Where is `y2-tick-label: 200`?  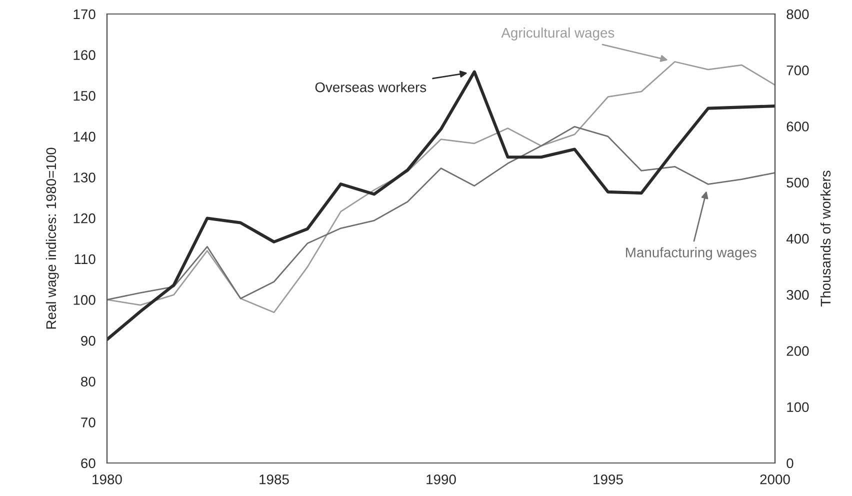 y2-tick-label: 200 is located at coordinates (797, 351).